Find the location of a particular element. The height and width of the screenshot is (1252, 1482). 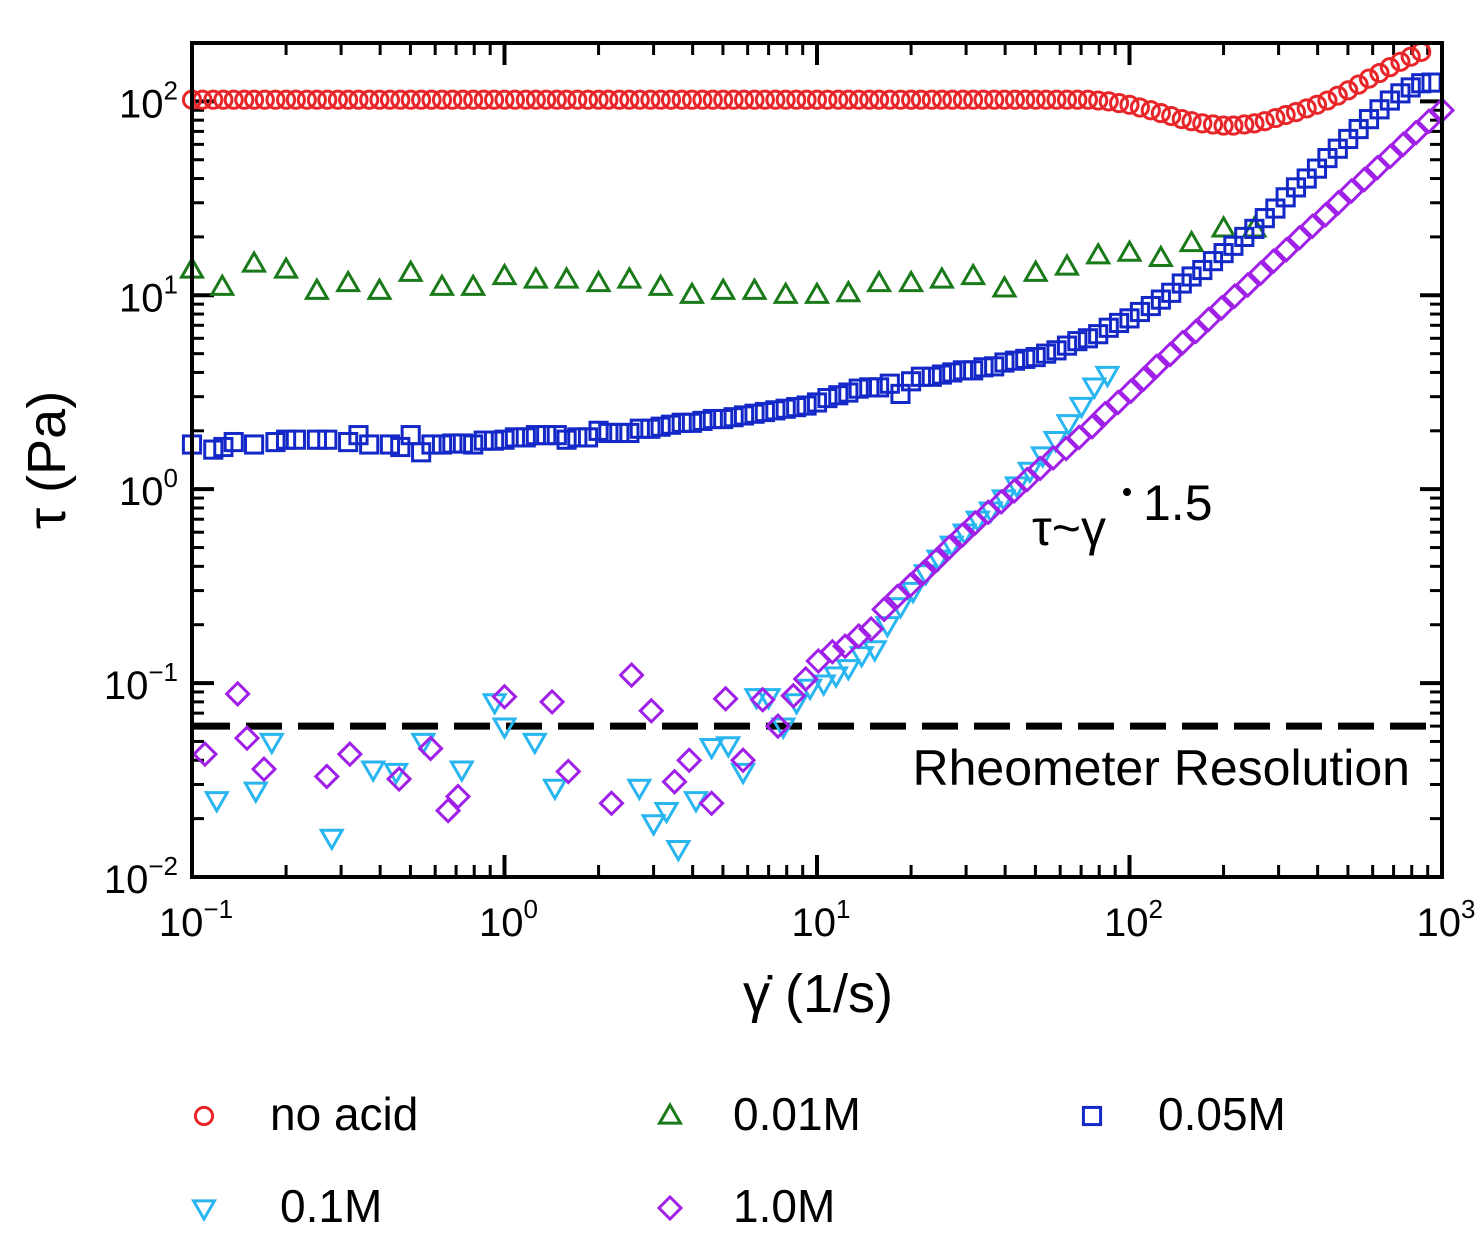

series-0-01m is located at coordinates (723, 259).